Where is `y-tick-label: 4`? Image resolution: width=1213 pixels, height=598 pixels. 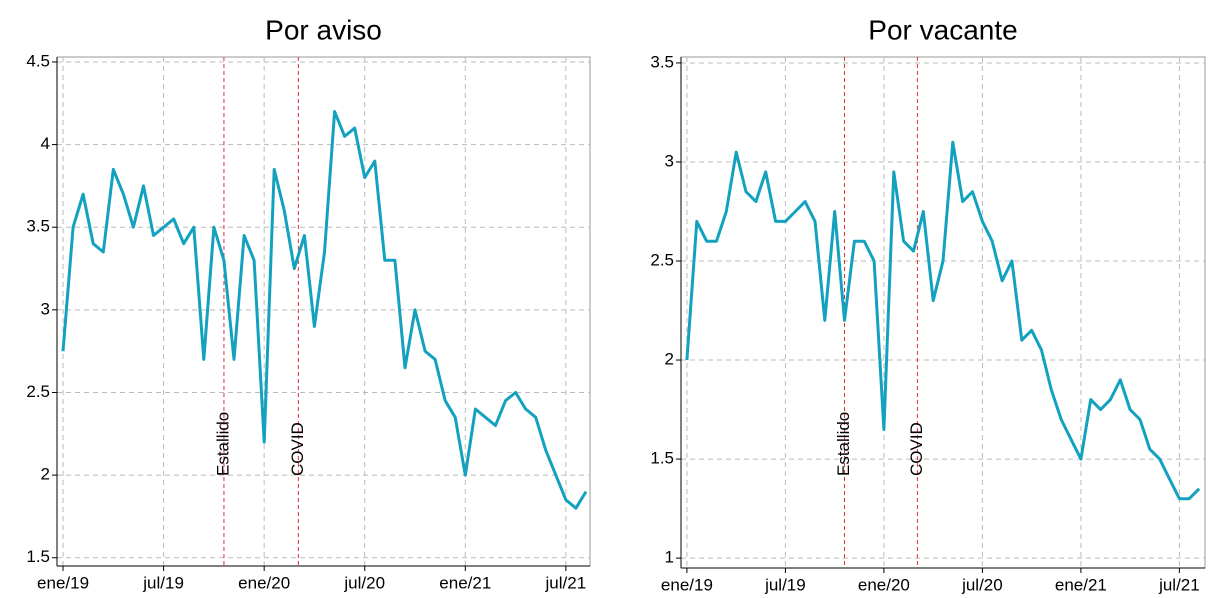
y-tick-label: 4 is located at coordinates (45, 143).